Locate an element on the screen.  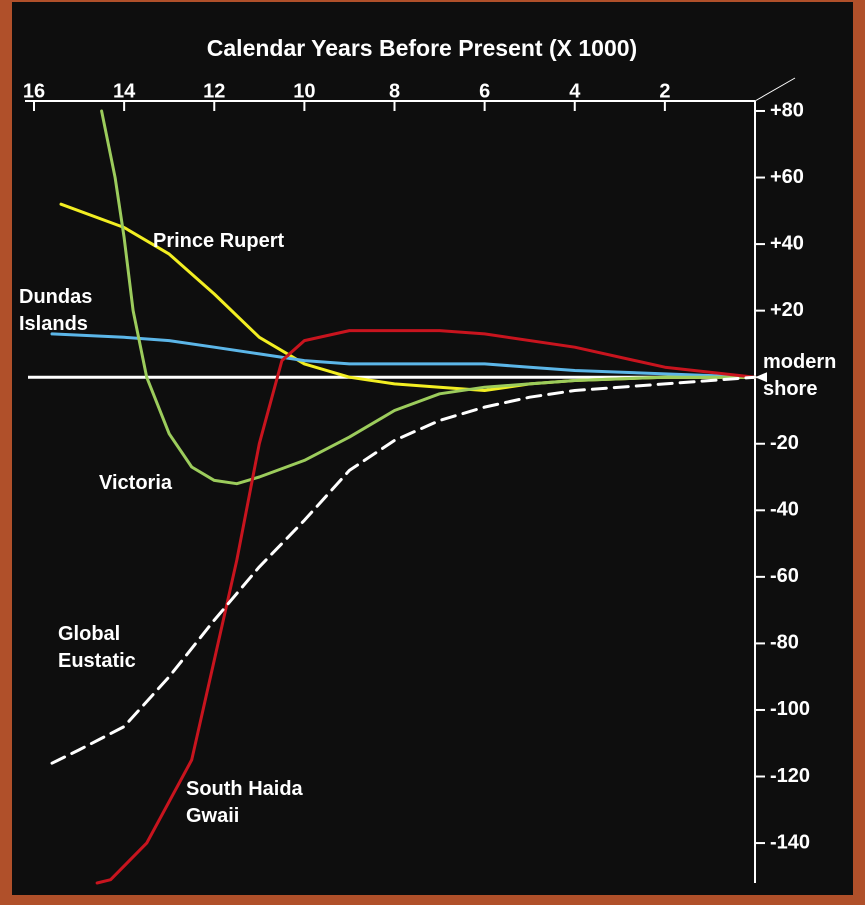
series-label: Victoria is located at coordinates (135, 483).